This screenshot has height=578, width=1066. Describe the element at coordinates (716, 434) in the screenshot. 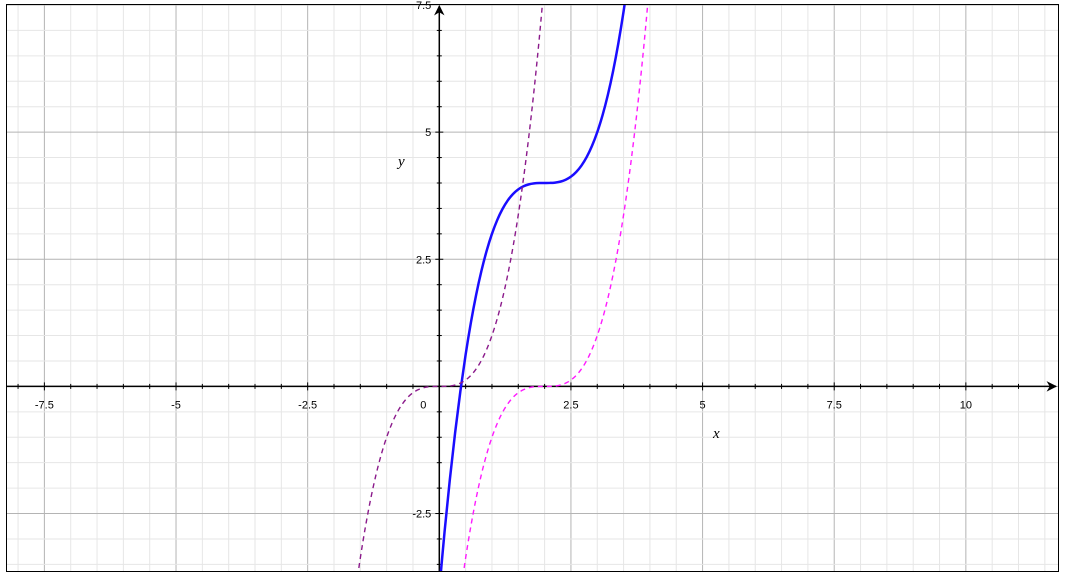

I see `x-axis-label: x` at that location.